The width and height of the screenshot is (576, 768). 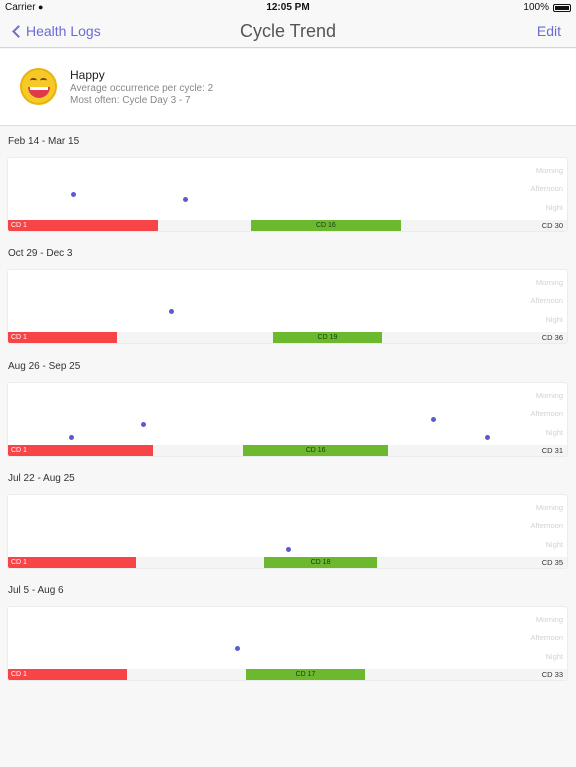 I want to click on average-occurrence-text: Average occurrence per cycle: 2, so click(x=142, y=88).